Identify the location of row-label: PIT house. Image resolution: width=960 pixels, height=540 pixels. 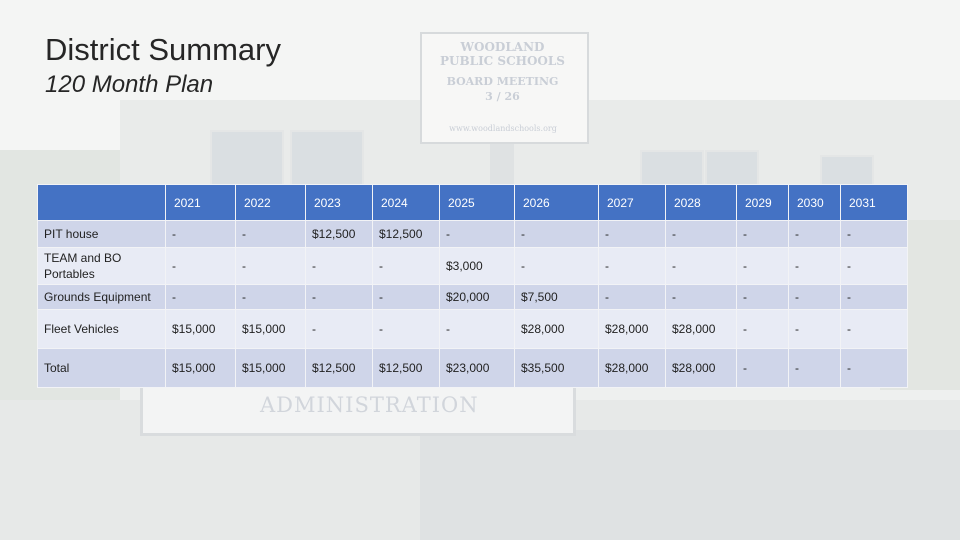
(101, 234).